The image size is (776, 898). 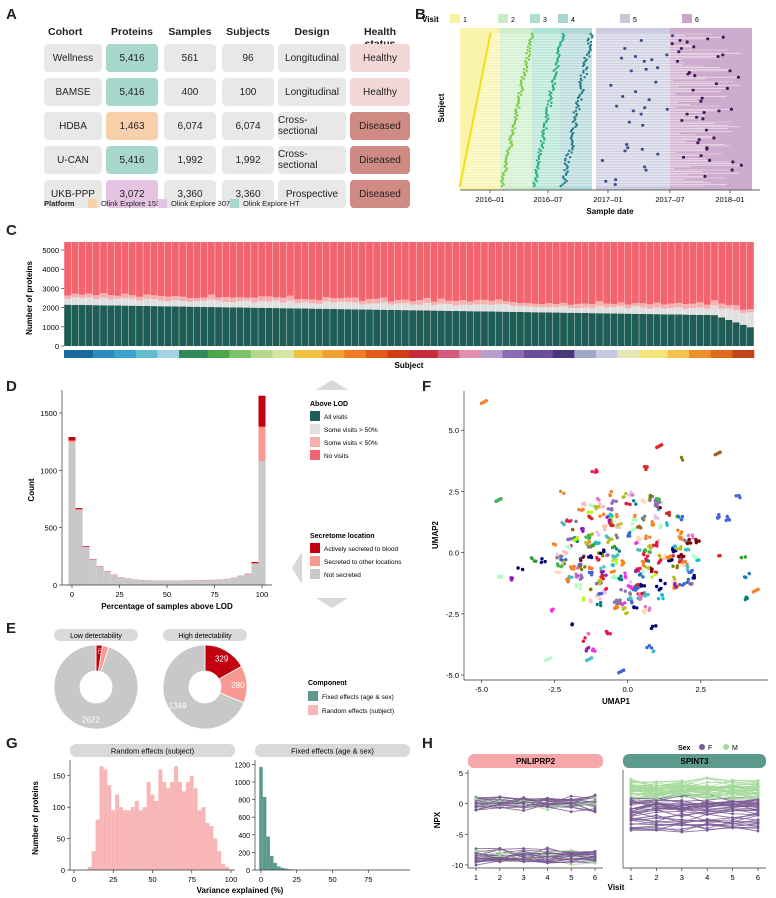 I want to click on panel-label-h: H, so click(x=427, y=743).